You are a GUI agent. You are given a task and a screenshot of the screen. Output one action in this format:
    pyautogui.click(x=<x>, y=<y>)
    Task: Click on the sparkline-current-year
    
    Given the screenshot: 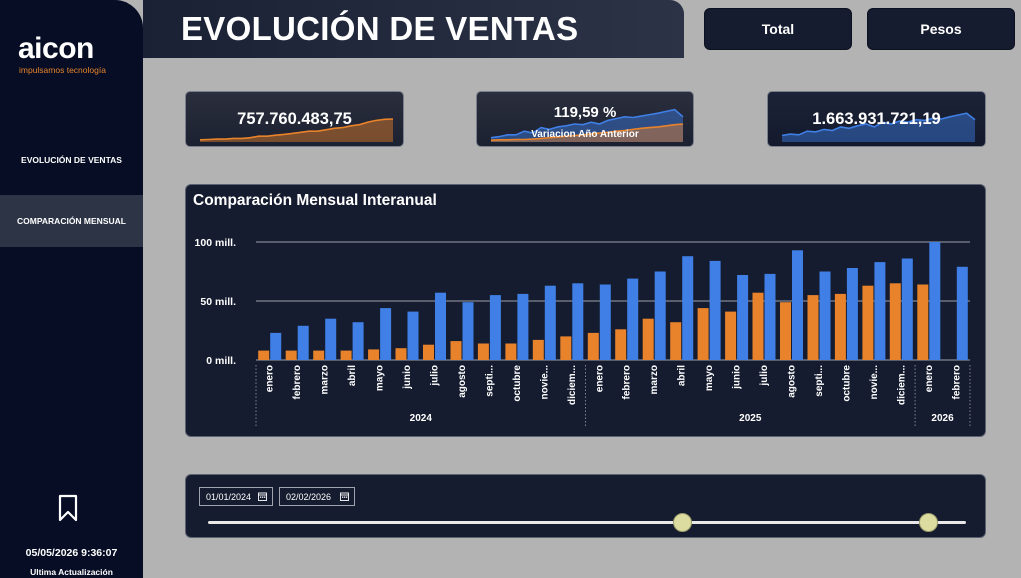 What is the action you would take?
    pyautogui.click(x=878, y=127)
    